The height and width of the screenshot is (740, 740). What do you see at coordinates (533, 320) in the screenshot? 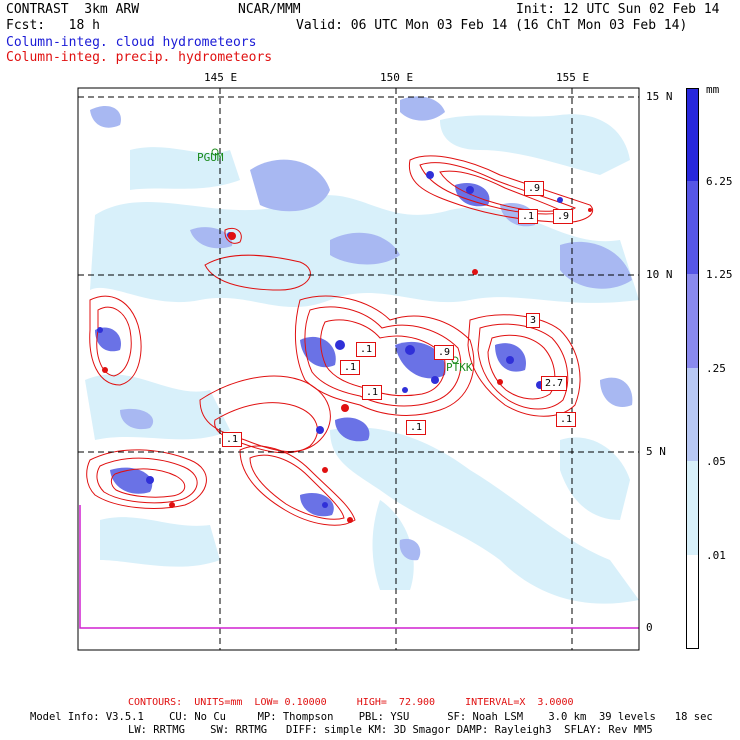
I see `contour-label: 3` at bounding box center [533, 320].